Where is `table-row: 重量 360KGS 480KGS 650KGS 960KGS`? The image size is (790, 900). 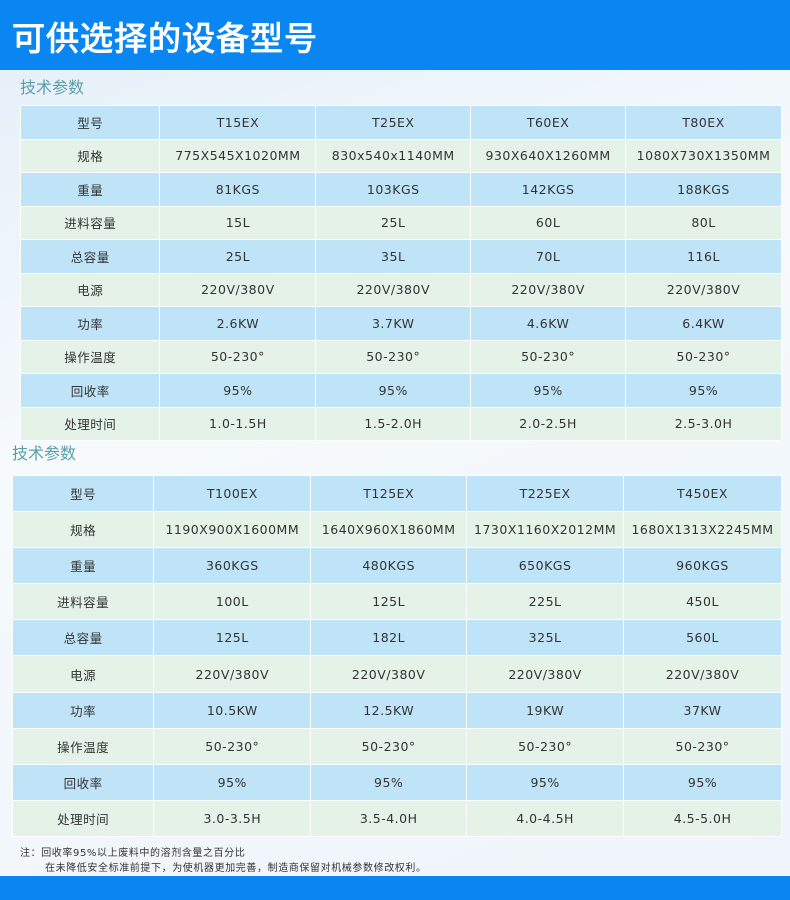
table-row: 重量 360KGS 480KGS 650KGS 960KGS is located at coordinates (396, 566).